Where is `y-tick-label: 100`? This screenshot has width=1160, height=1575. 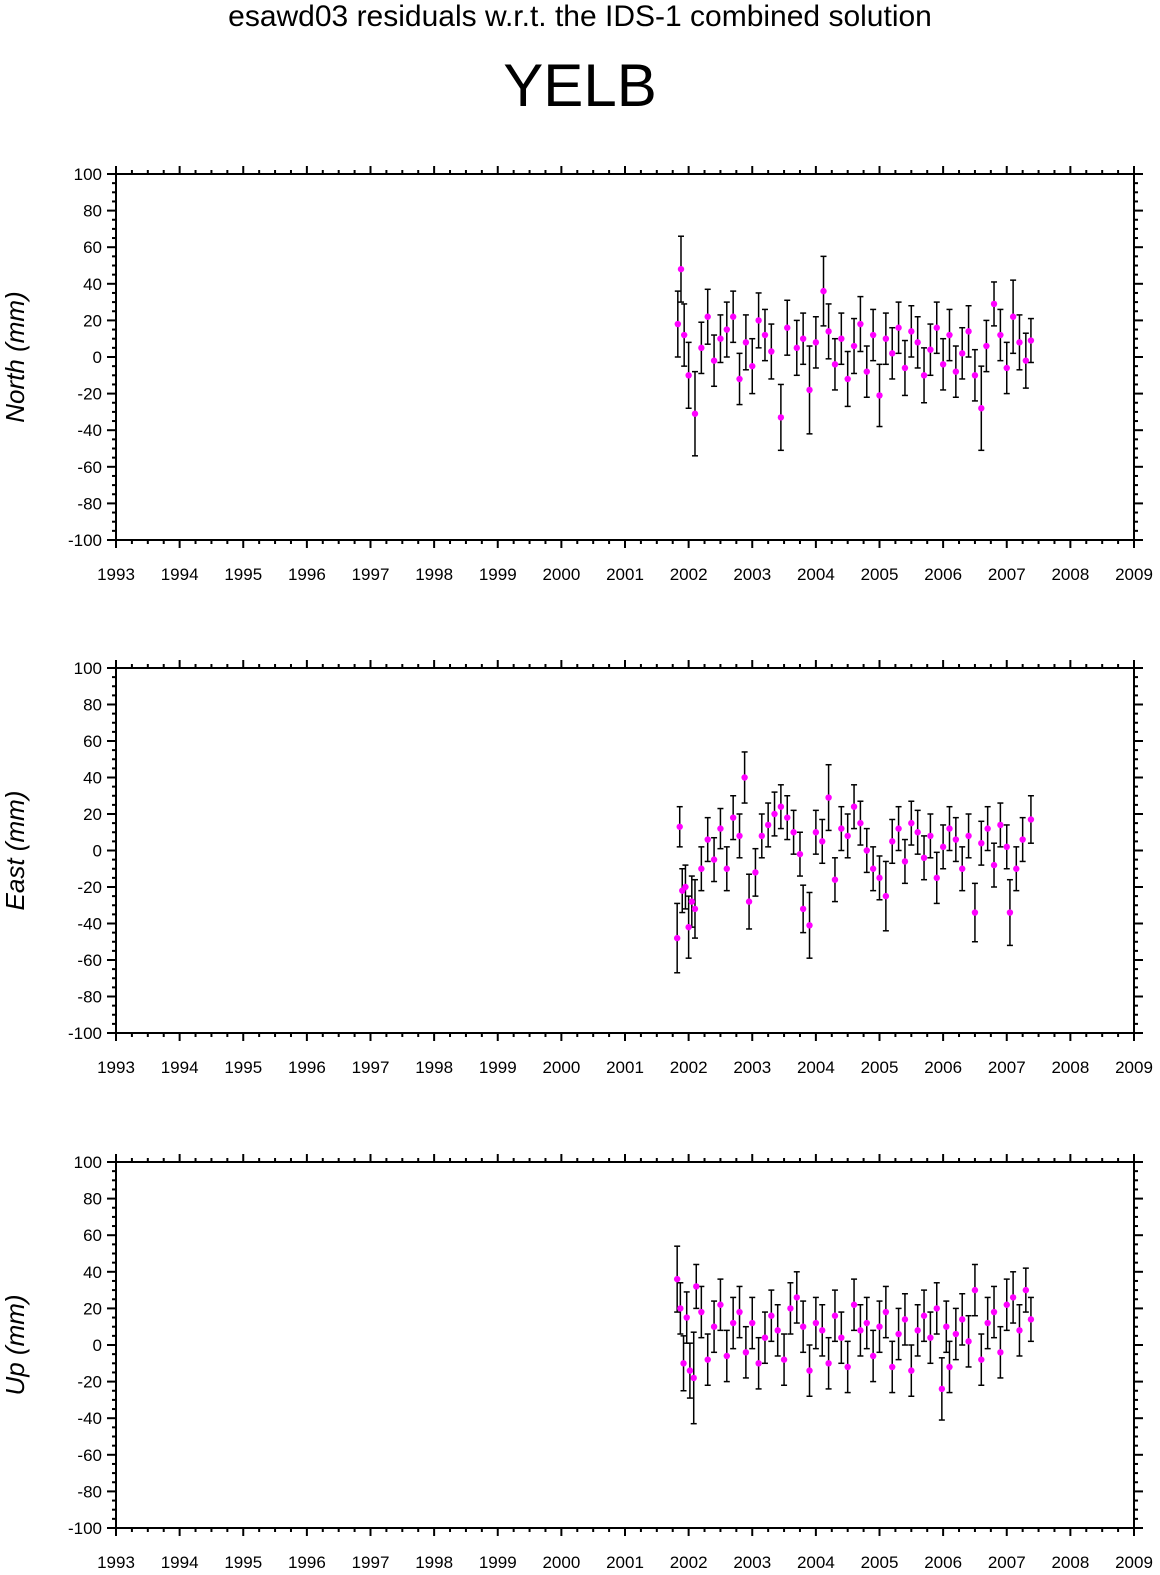
y-tick-label: 100 is located at coordinates (88, 174).